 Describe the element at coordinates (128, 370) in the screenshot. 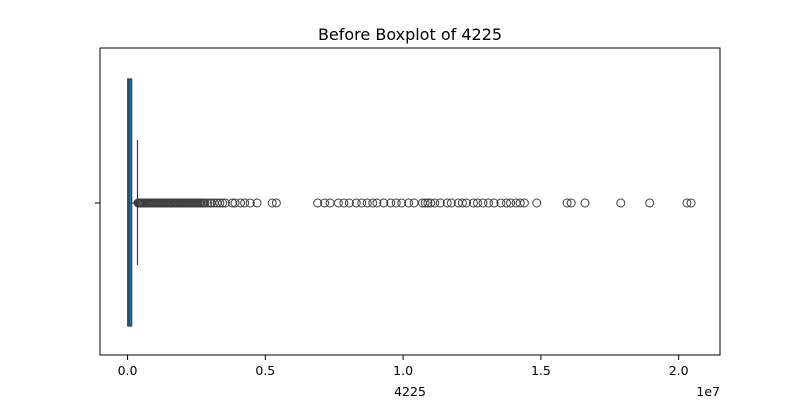

I see `x-tick-label: 0.0` at that location.